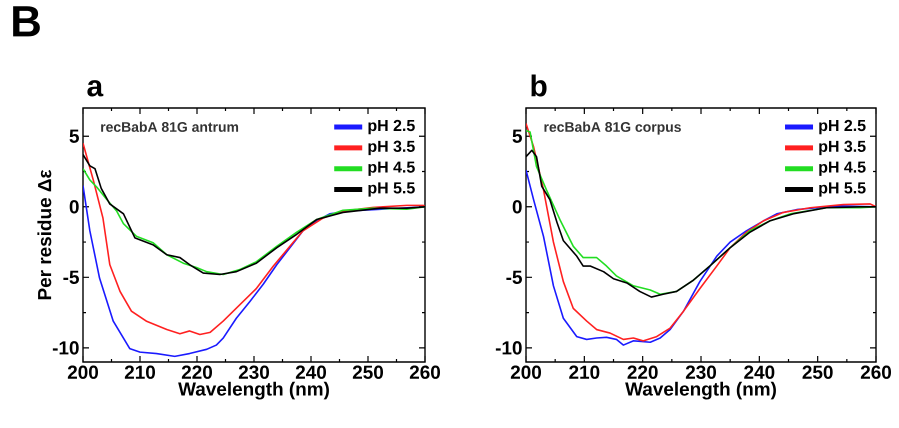 The height and width of the screenshot is (428, 899). Describe the element at coordinates (26, 21) in the screenshot. I see `text: B` at that location.